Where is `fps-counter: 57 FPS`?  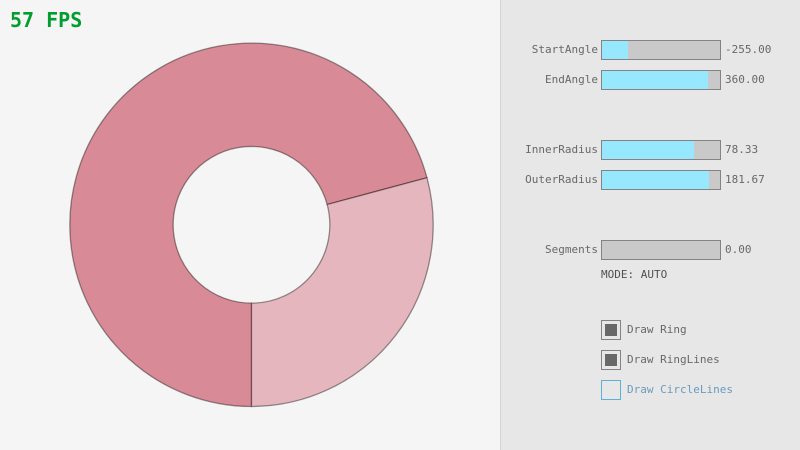
fps-counter: 57 FPS is located at coordinates (46, 20).